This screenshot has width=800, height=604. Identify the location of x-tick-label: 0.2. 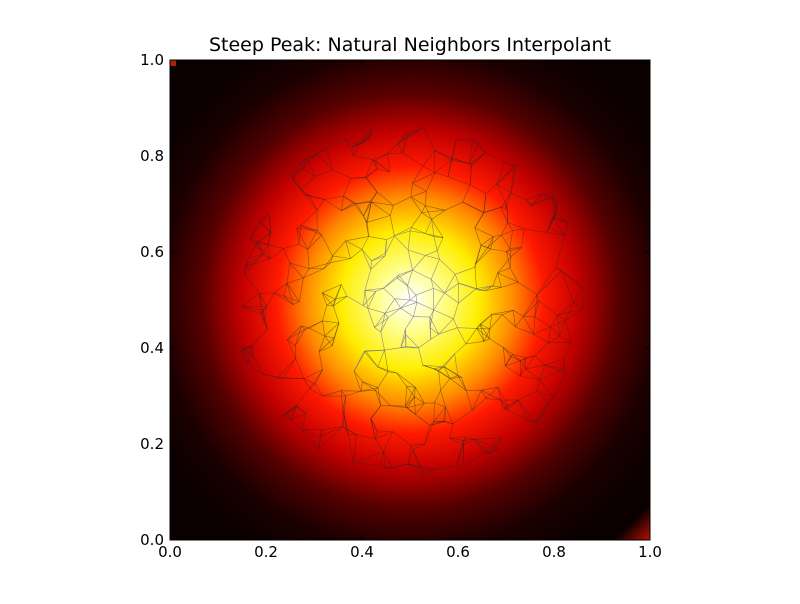
(266, 552).